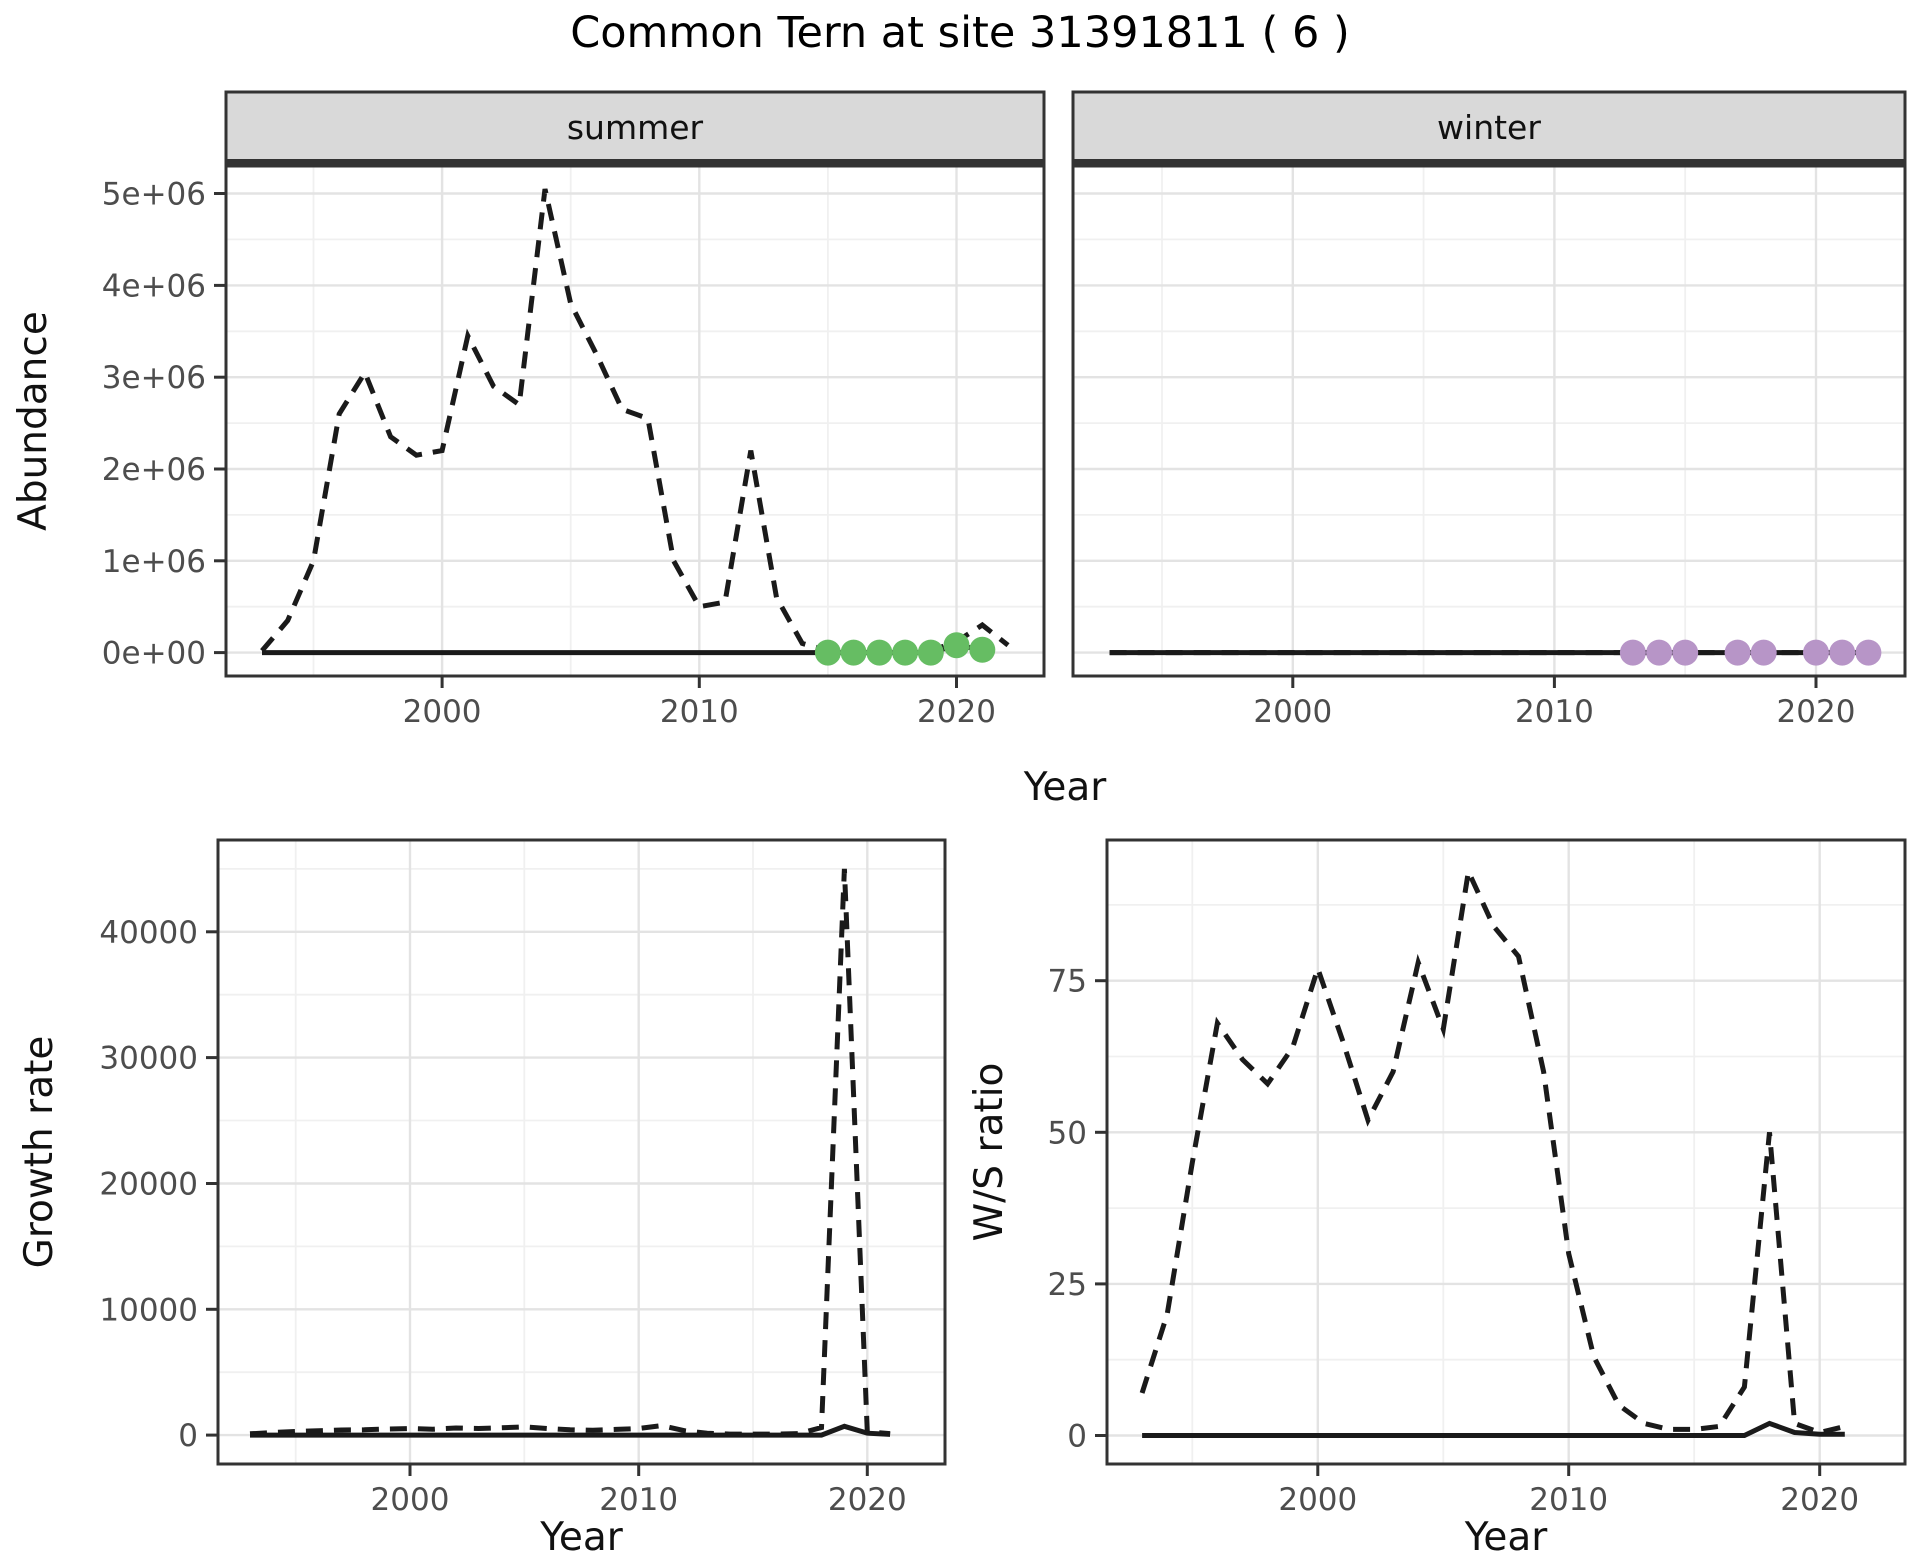 This screenshot has height=1560, width=1920. I want to click on y-tick-label: 3e+06, so click(154, 378).